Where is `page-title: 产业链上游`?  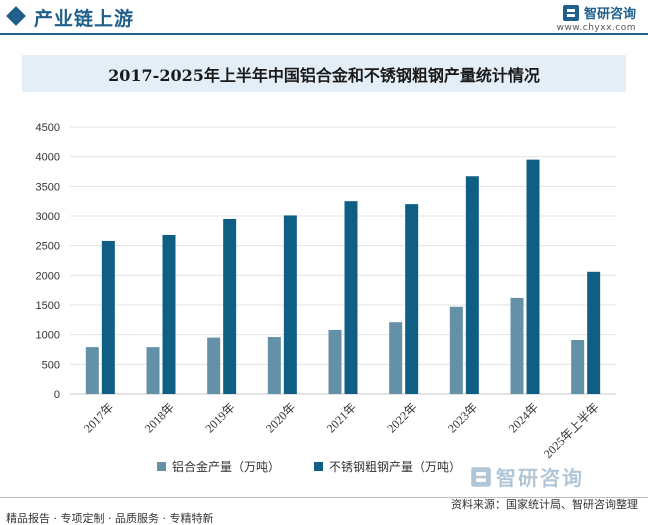
page-title: 产业链上游 is located at coordinates (84, 19).